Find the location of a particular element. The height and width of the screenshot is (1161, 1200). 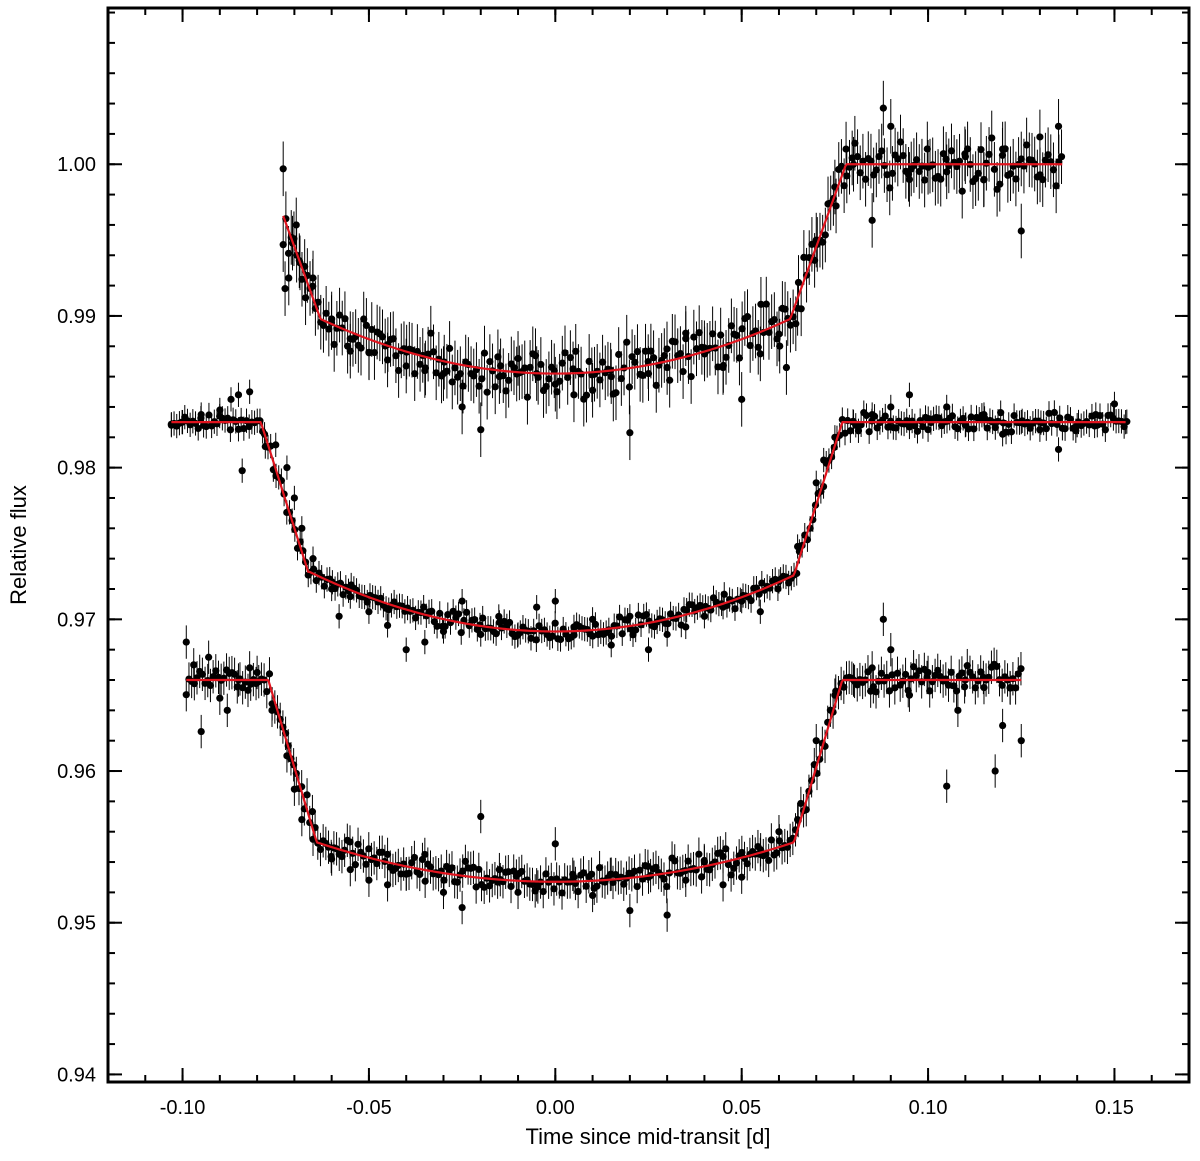

x-tick-label: 0.15 is located at coordinates (1114, 1108).